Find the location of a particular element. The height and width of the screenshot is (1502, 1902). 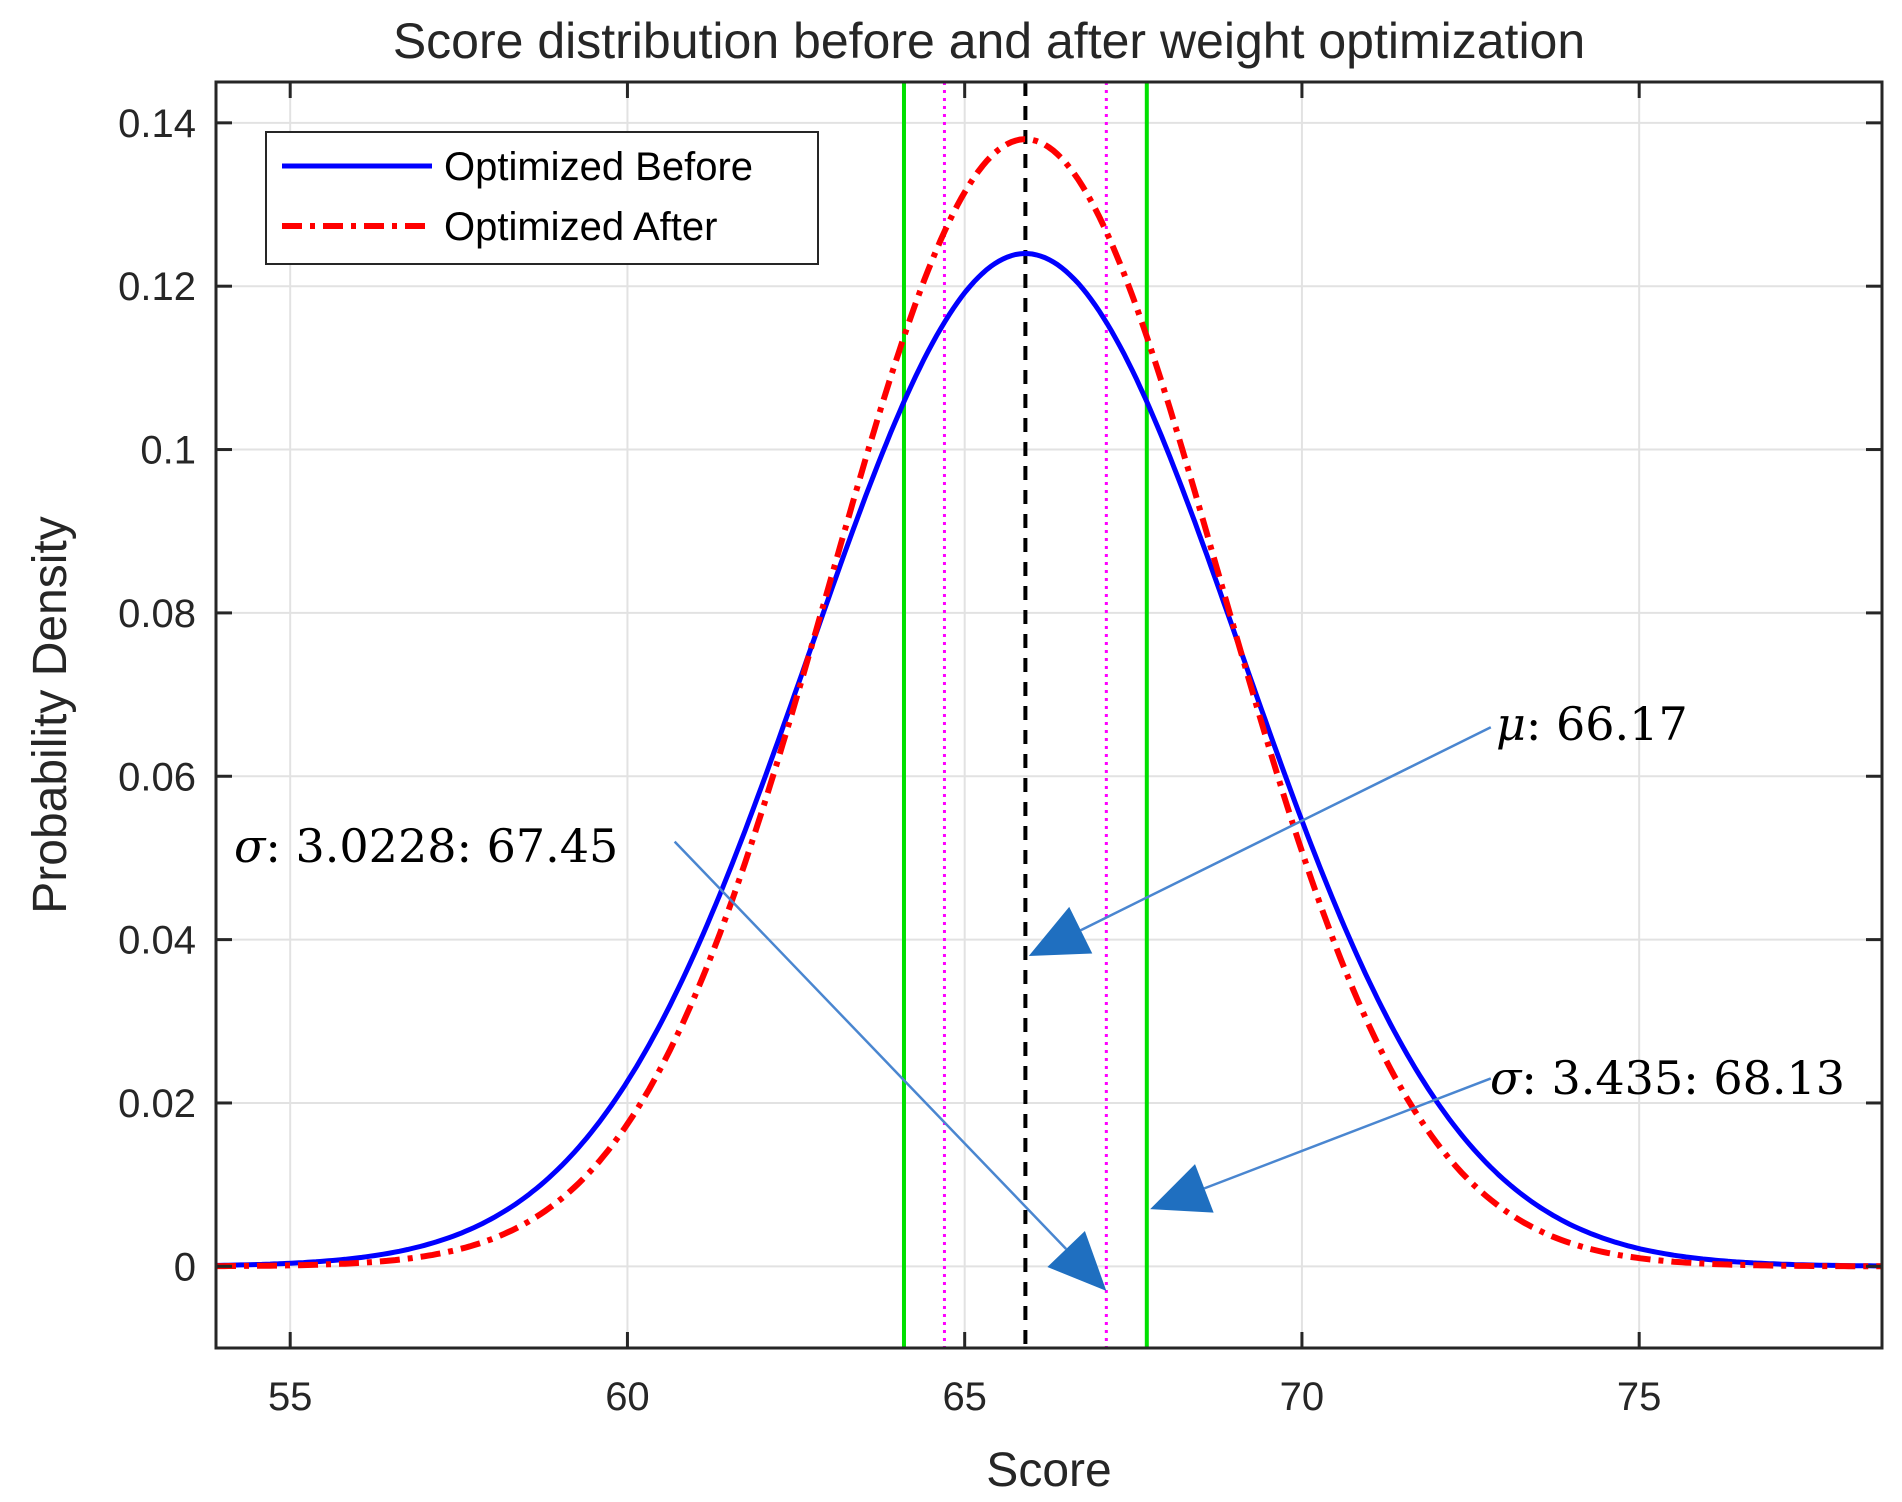

x-tick-label: 65 is located at coordinates (964, 1397).